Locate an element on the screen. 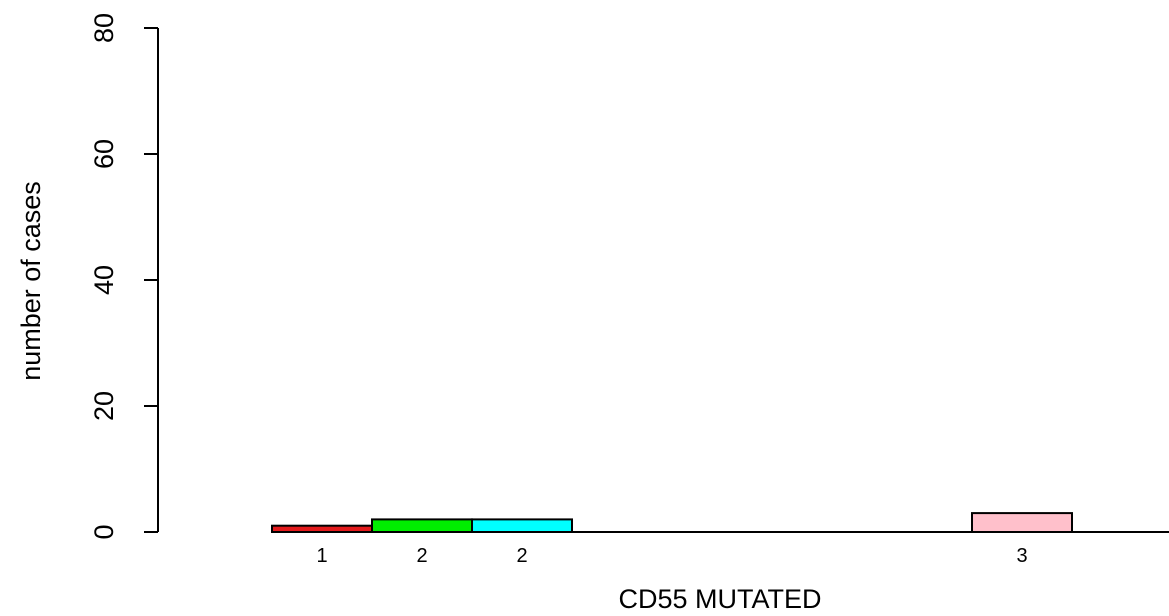  y-axis: 0 20 40 60 80 is located at coordinates (124, 276).